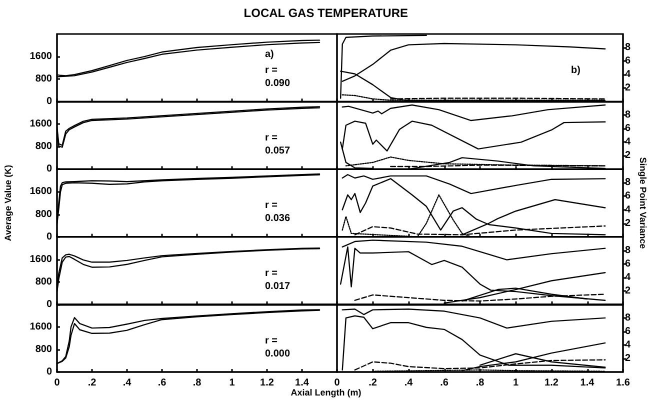 This screenshot has height=403, width=652. What do you see at coordinates (643, 203) in the screenshot?
I see `y2-axis-title: Single Point Variance` at bounding box center [643, 203].